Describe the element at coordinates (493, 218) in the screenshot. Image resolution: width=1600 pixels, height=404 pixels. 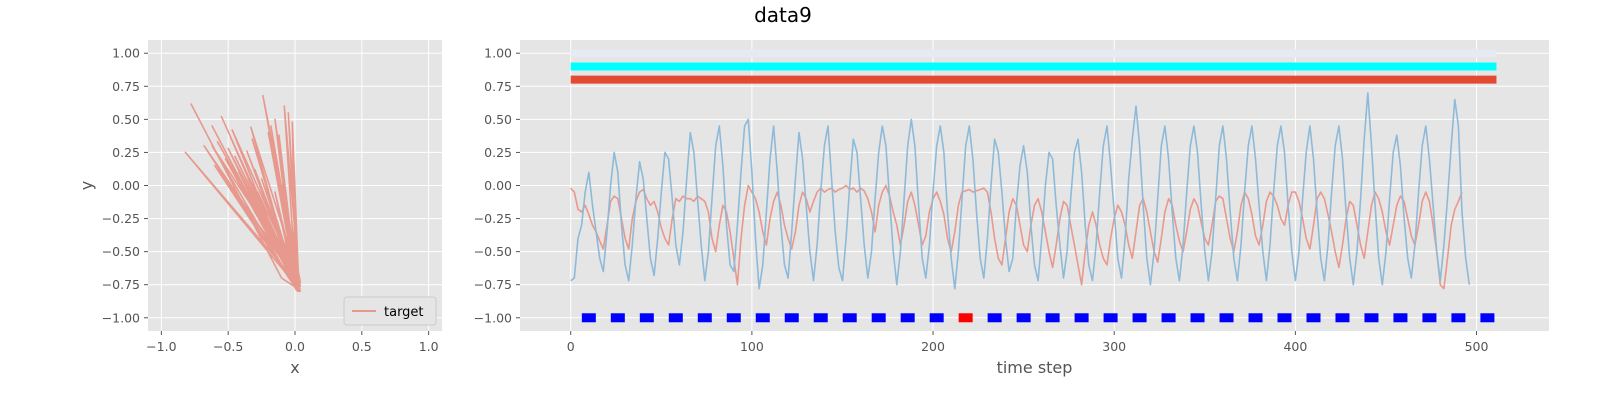
I see `right-y-tick-label: −0.25` at that location.